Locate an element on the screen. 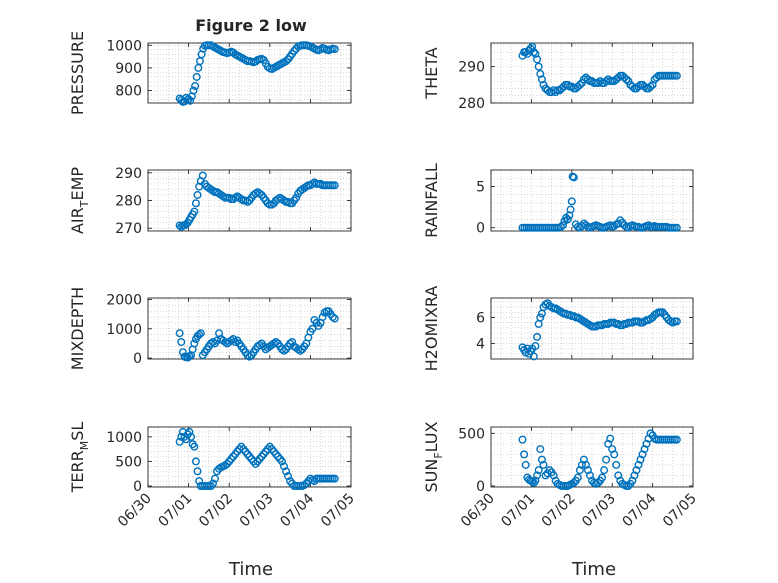 This screenshot has height=583, width=778. x-tick-label: 07/04 is located at coordinates (297, 510).